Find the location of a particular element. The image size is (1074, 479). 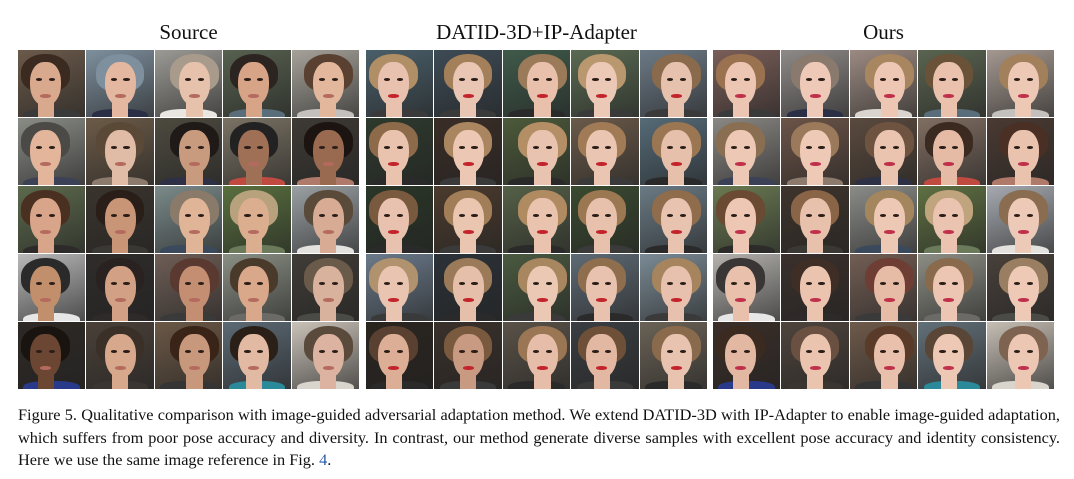

figure-reference-link: 4 is located at coordinates (323, 459).